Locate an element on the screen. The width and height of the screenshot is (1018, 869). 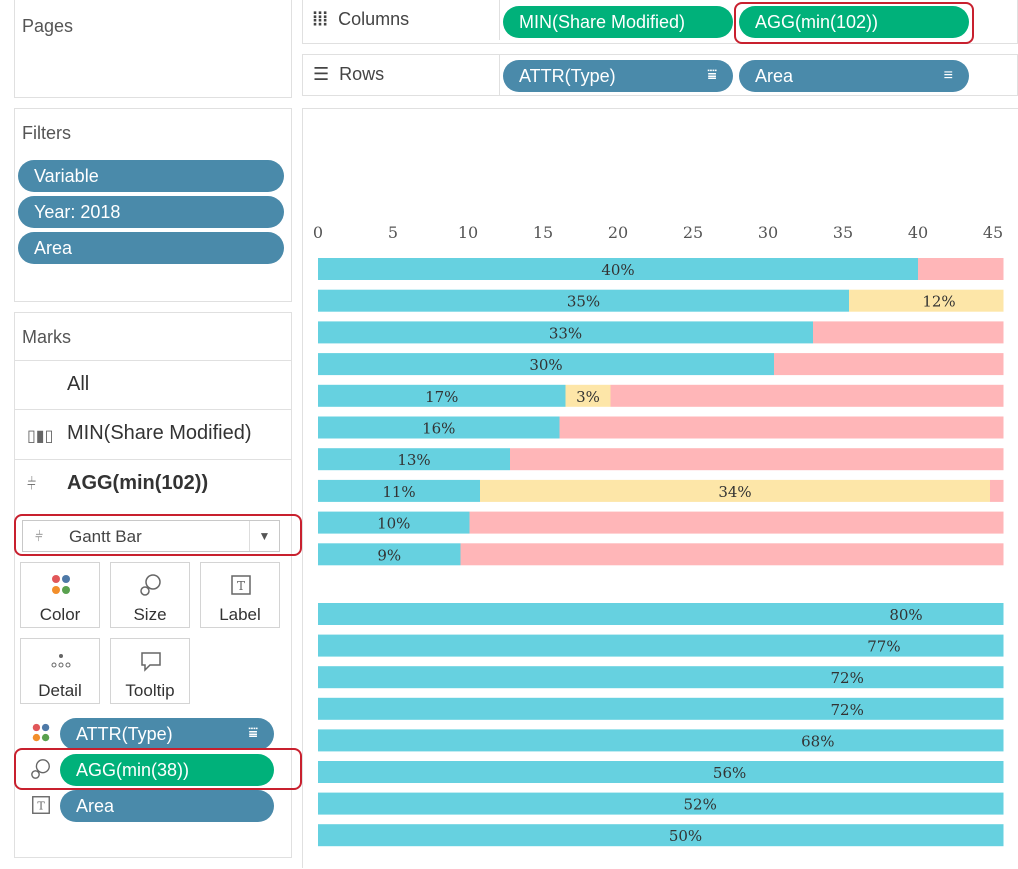
bar-data-label: 3% is located at coordinates (588, 397).